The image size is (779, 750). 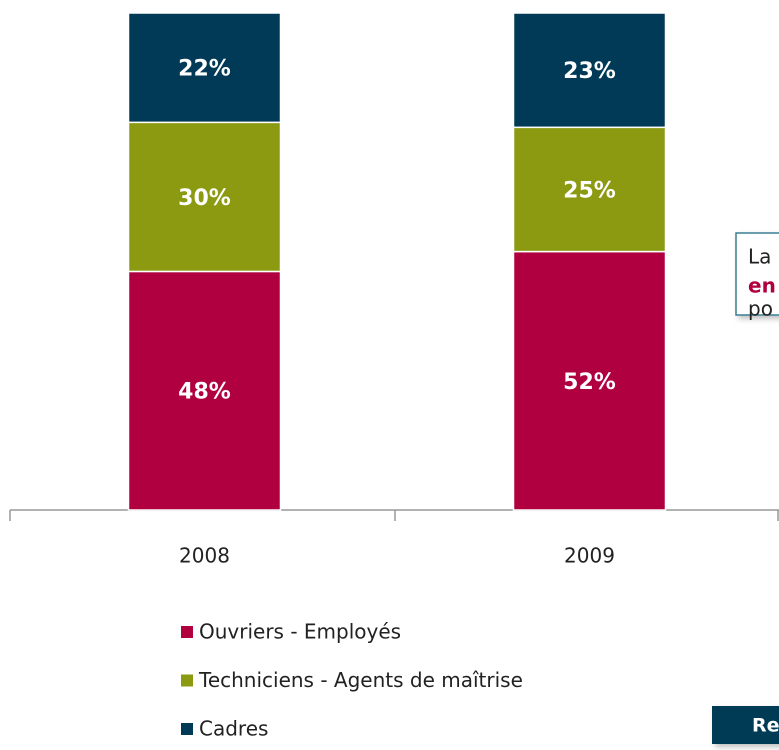 I want to click on button-bg, so click(x=745, y=725).